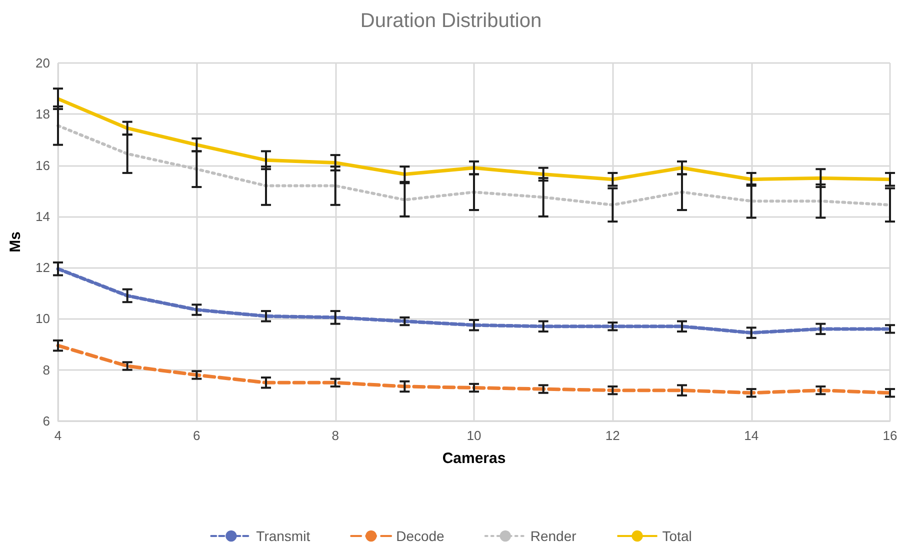 The height and width of the screenshot is (550, 902). What do you see at coordinates (474, 458) in the screenshot?
I see `x-axis-title: Cameras` at bounding box center [474, 458].